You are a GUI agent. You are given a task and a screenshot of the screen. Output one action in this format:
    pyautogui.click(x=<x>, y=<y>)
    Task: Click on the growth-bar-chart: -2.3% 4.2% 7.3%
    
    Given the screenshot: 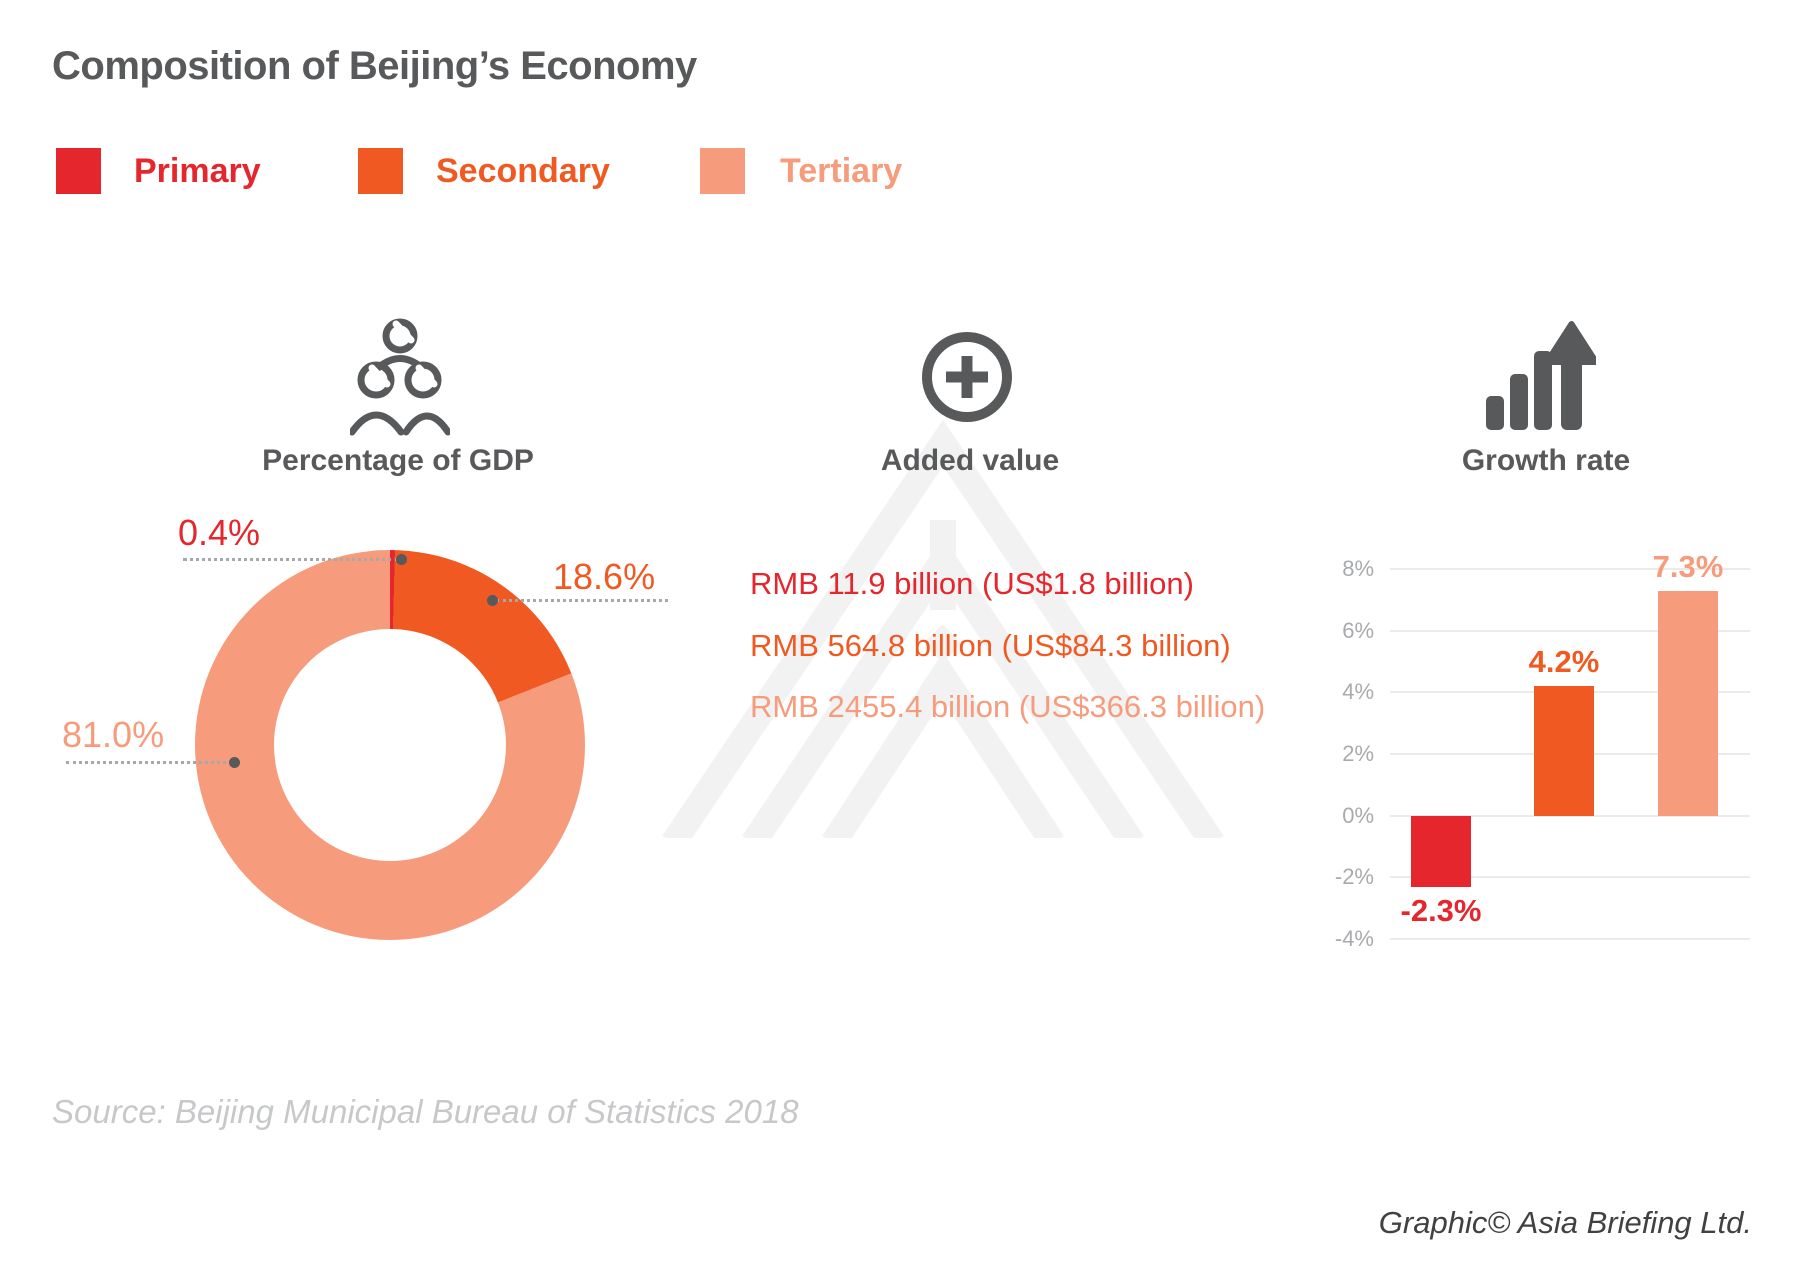 What is the action you would take?
    pyautogui.click(x=1570, y=745)
    